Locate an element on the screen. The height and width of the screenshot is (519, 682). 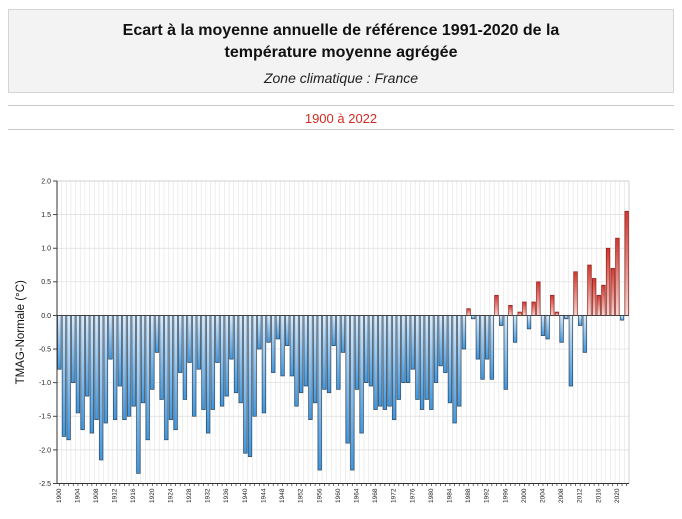
bar-1932 is located at coordinates (208, 374).